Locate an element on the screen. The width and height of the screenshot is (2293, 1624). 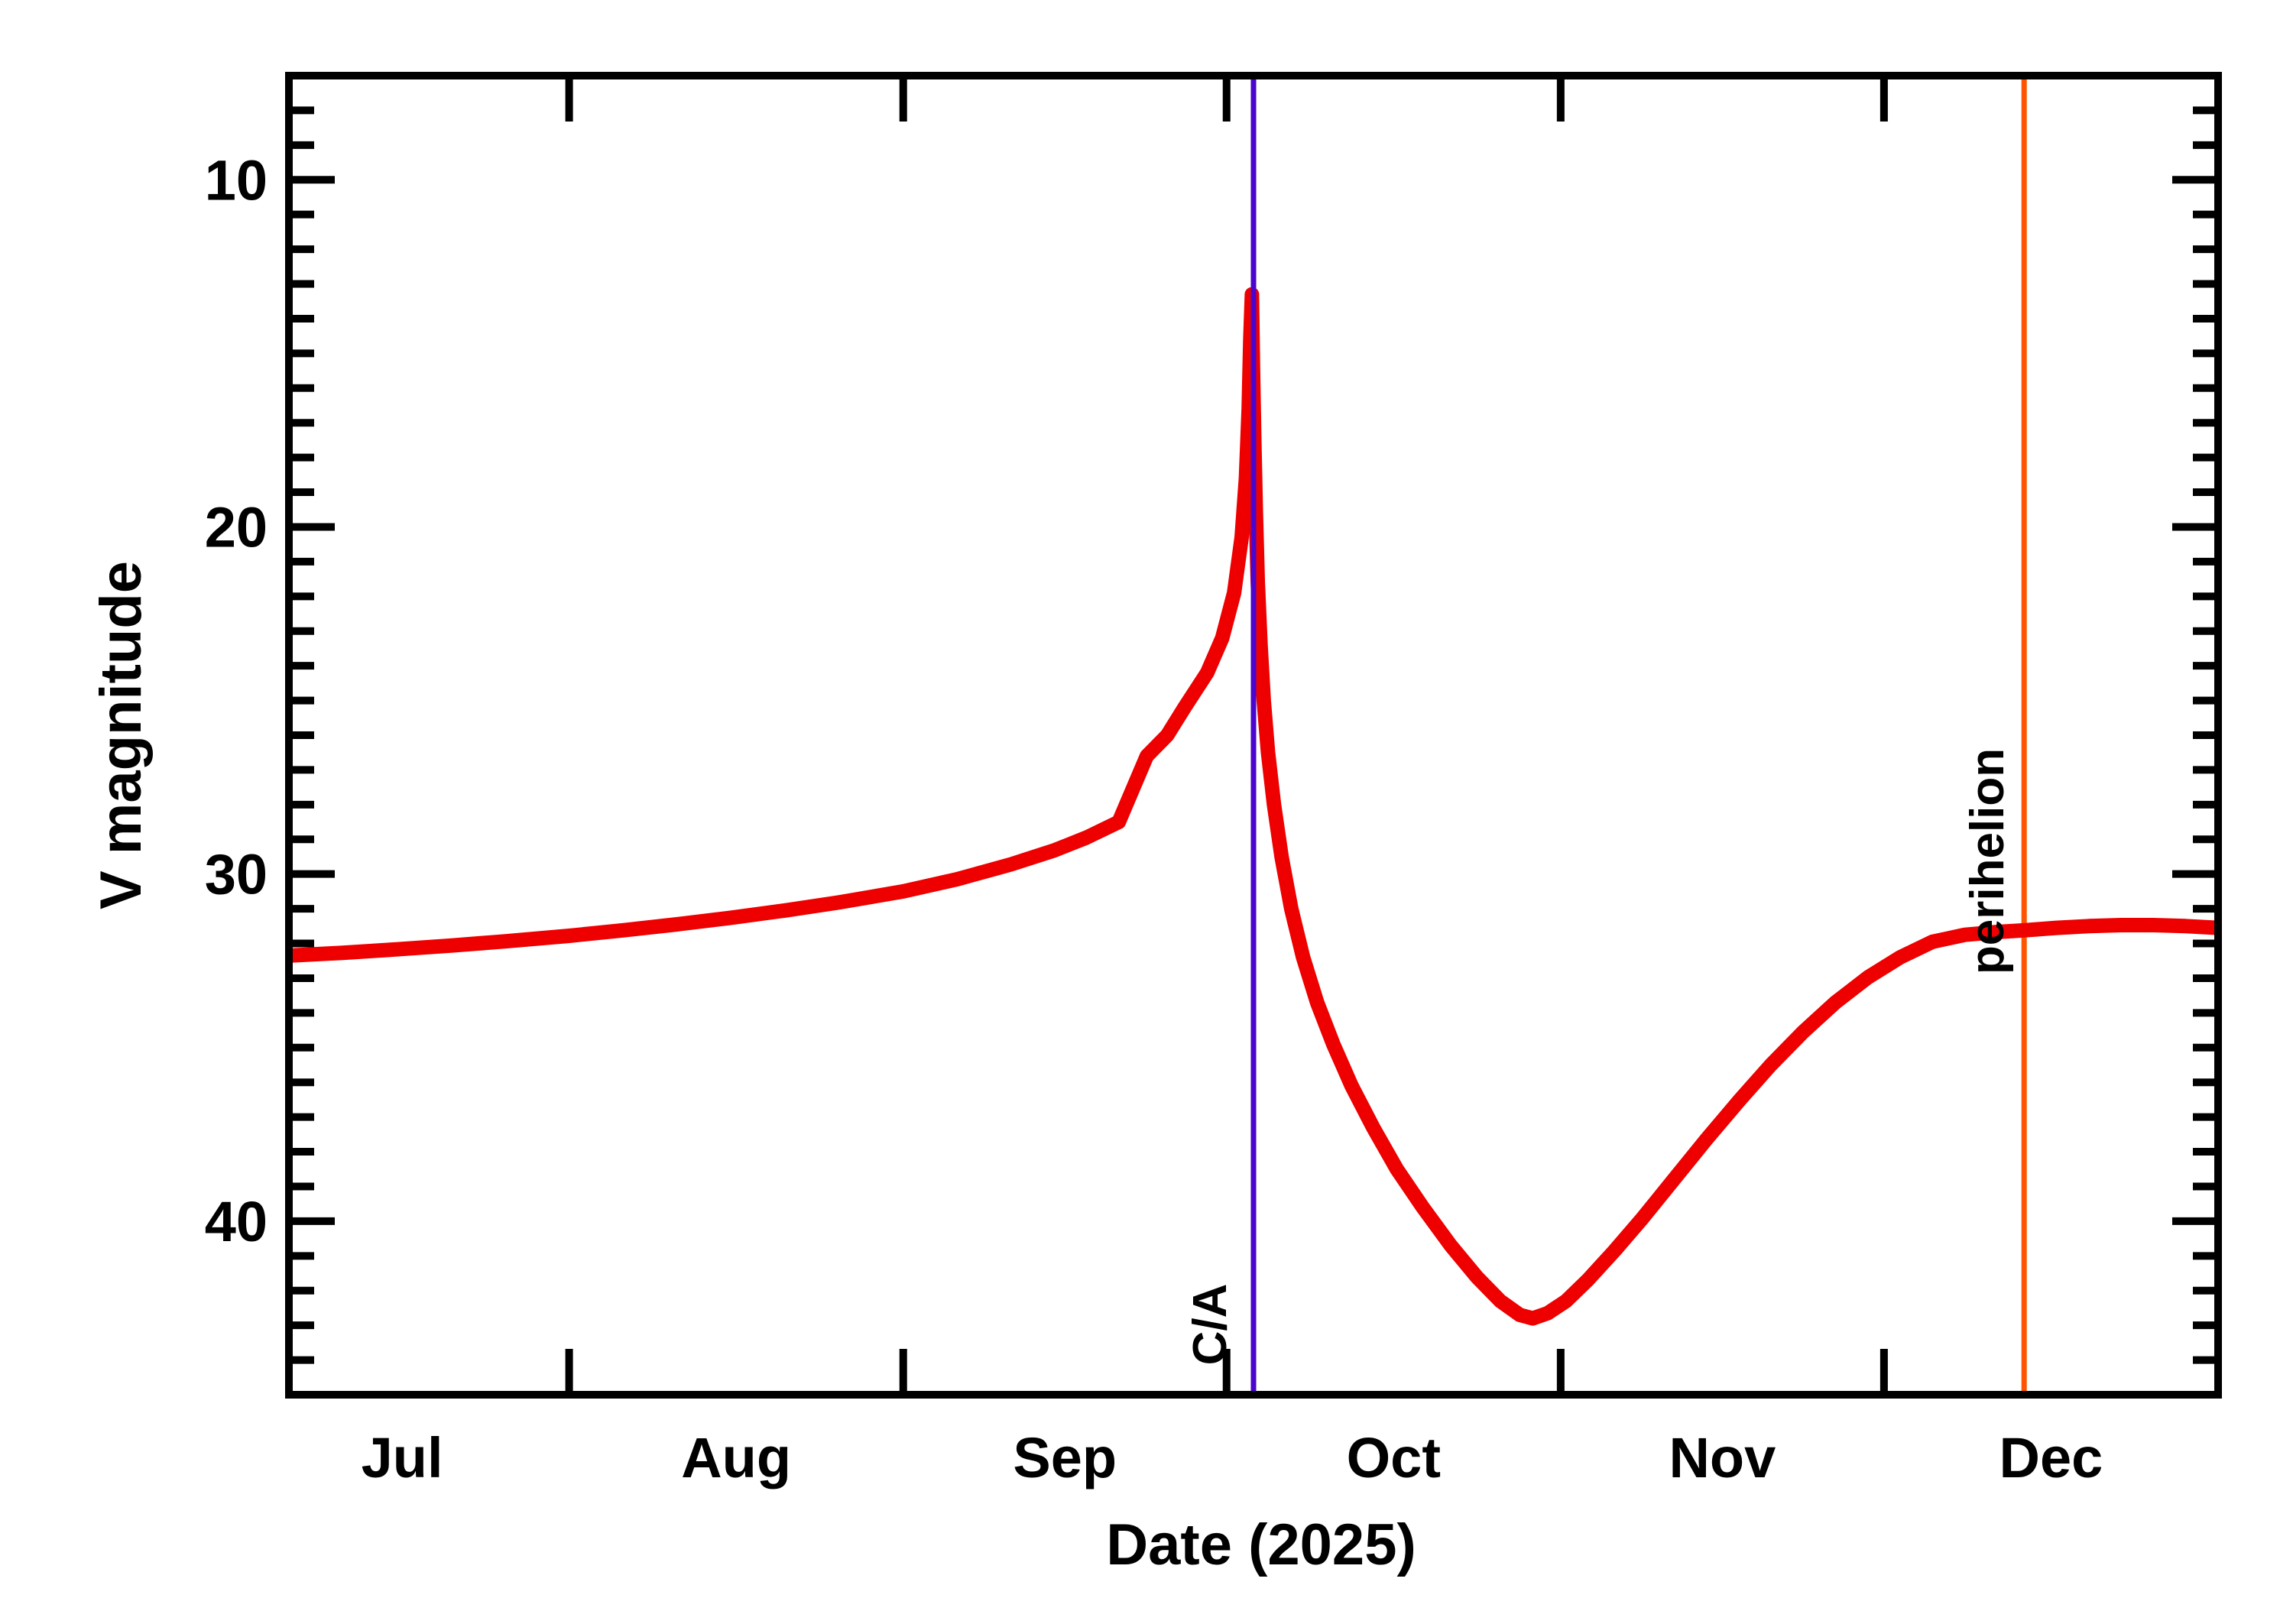
month-label-aug: Aug is located at coordinates (736, 1457).